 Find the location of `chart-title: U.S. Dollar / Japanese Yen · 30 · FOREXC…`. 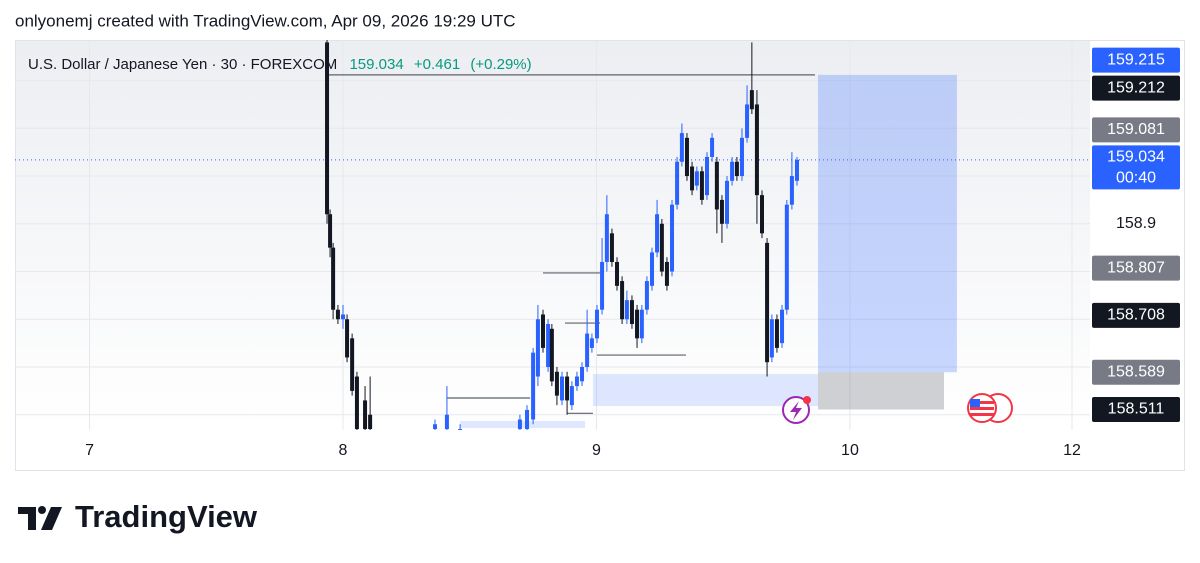

chart-title: U.S. Dollar / Japanese Yen · 30 · FOREXC… is located at coordinates (280, 64).